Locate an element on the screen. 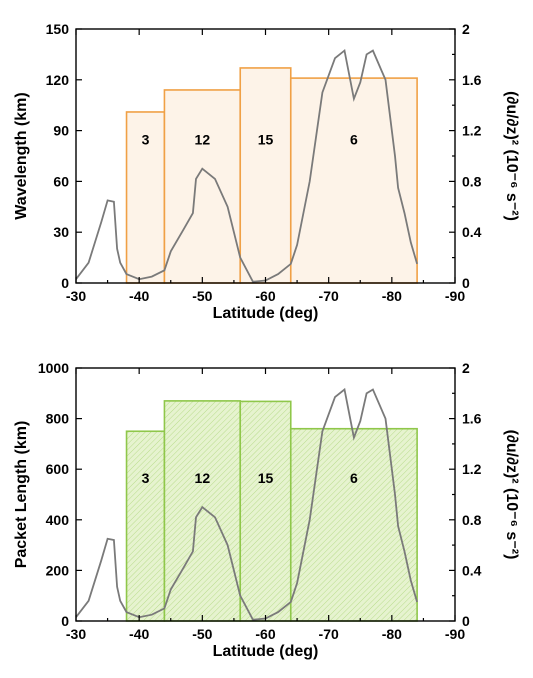 The width and height of the screenshot is (533, 678). chart-0-y-tick-label-1: 30 is located at coordinates (61, 232).